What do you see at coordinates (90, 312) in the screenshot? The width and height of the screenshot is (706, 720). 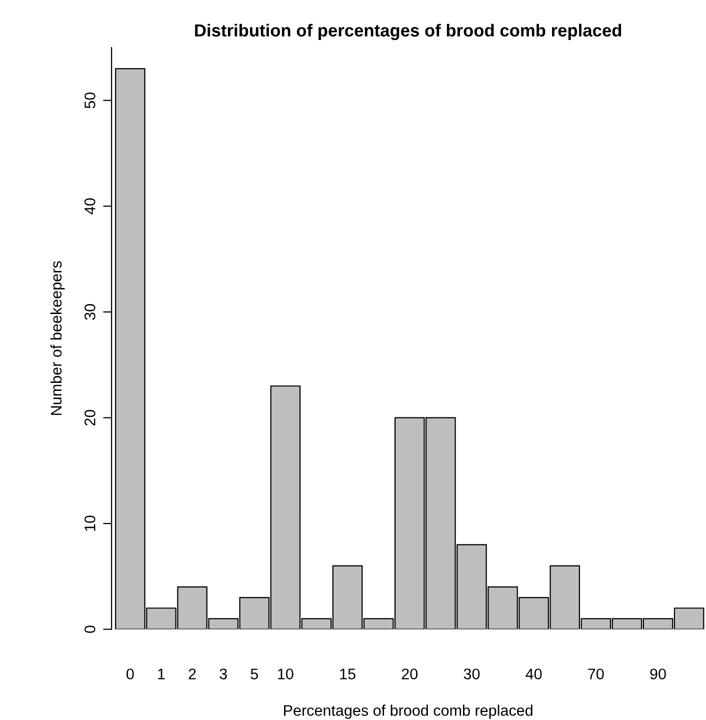 I see `y-tick-label: 30` at bounding box center [90, 312].